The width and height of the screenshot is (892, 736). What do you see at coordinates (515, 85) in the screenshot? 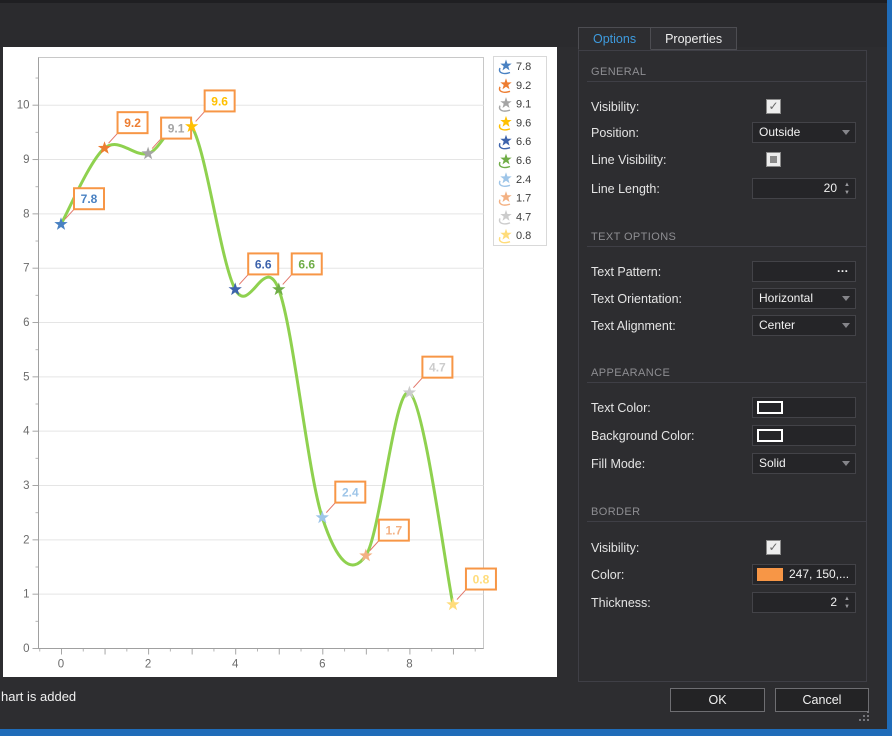
I see `legend-item: 9.2` at bounding box center [515, 85].